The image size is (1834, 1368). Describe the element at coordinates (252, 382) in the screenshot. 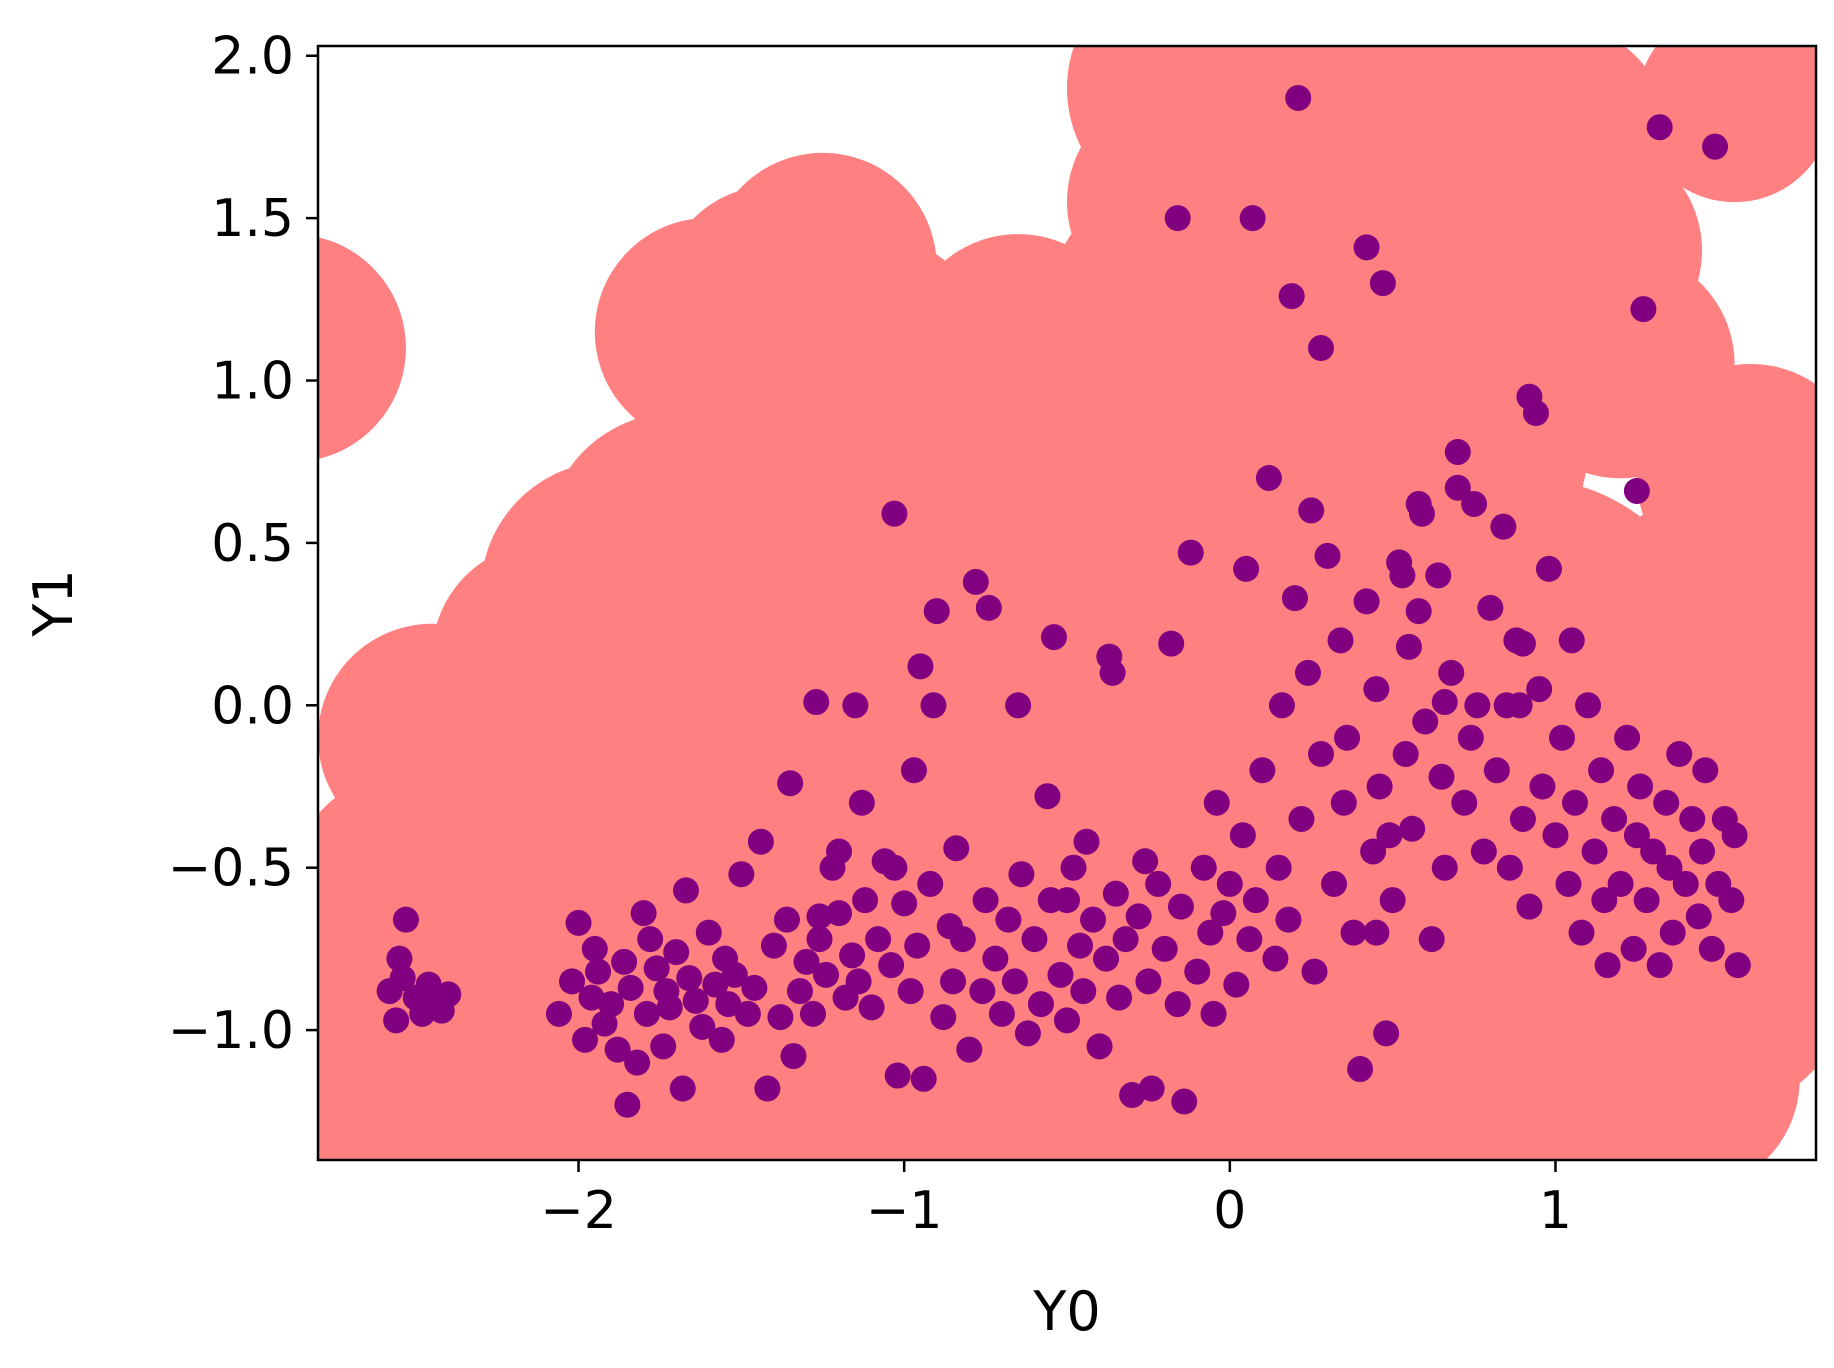

I see `y-tick-label: 1.0` at that location.